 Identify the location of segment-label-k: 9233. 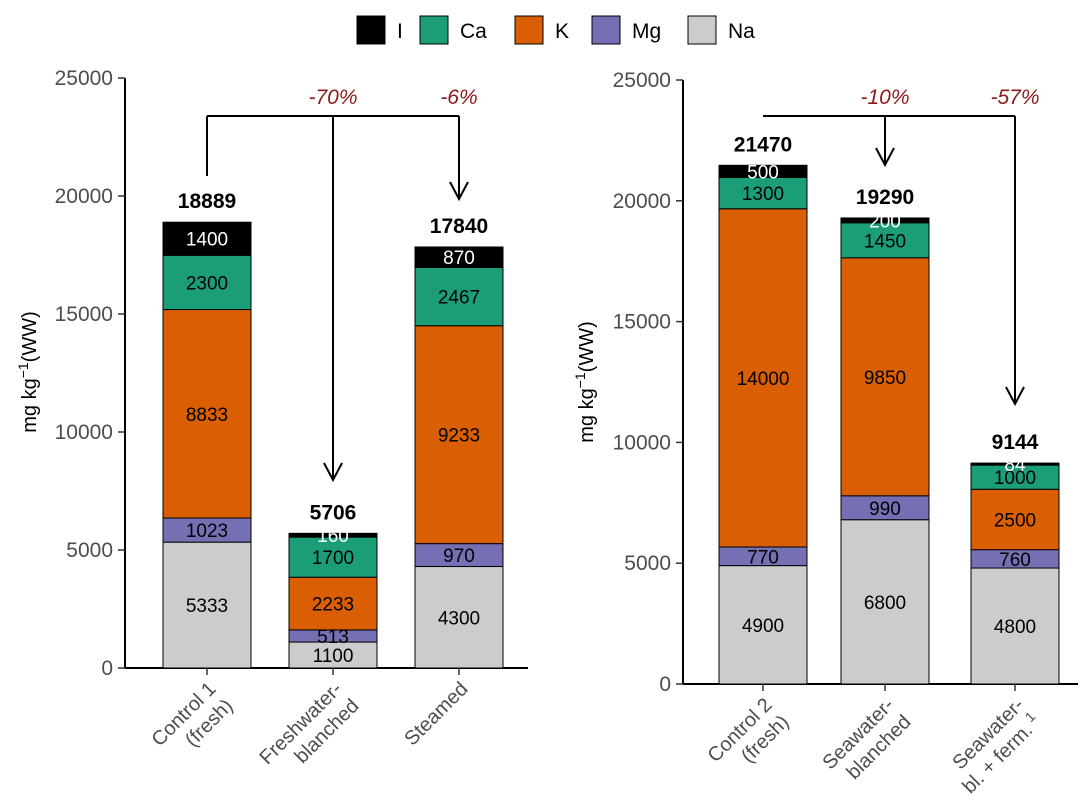
(459, 436).